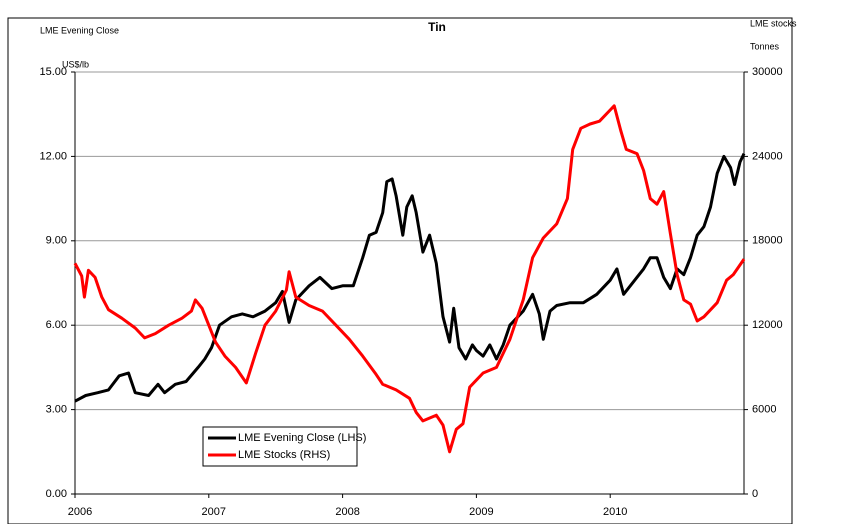 Image resolution: width=849 pixels, height=524 pixels. Describe the element at coordinates (280, 446) in the screenshot. I see `legend-box` at that location.